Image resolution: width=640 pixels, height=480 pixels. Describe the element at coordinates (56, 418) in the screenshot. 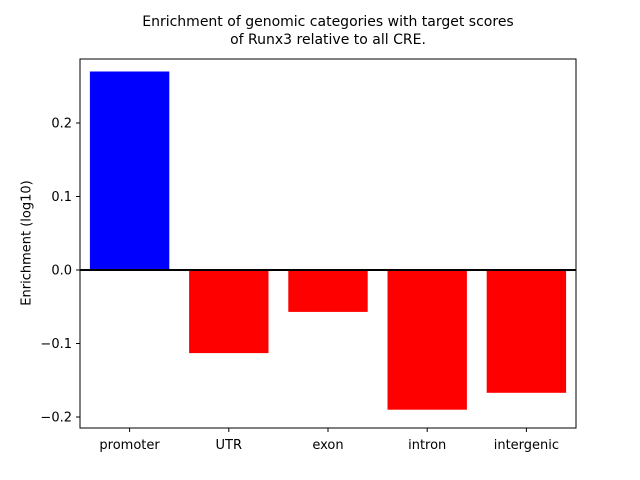

I see `y-tick-label: −0.2` at that location.